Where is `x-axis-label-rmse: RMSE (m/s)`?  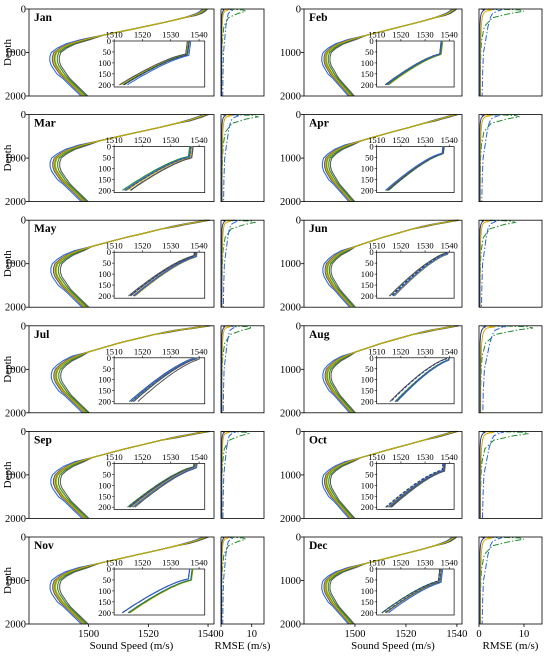
x-axis-label-rmse: RMSE (m/s) is located at coordinates (243, 646).